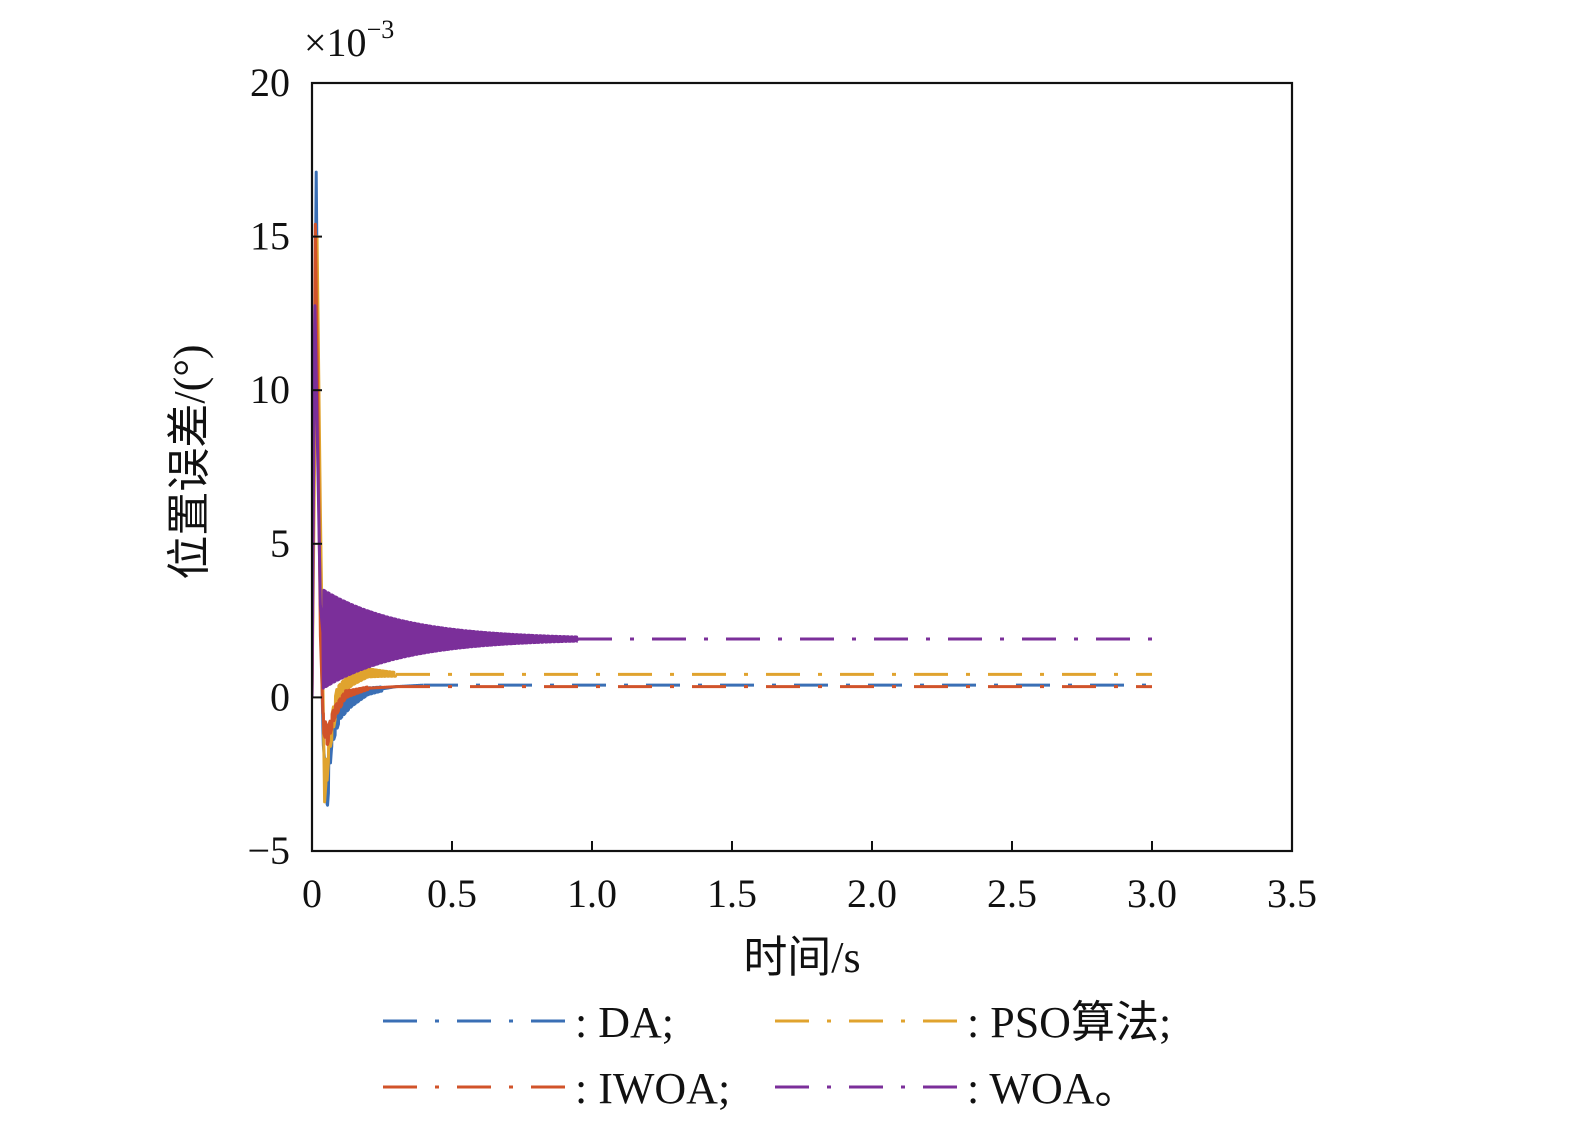  I want to click on y-tick-label: −5, so click(268, 850).